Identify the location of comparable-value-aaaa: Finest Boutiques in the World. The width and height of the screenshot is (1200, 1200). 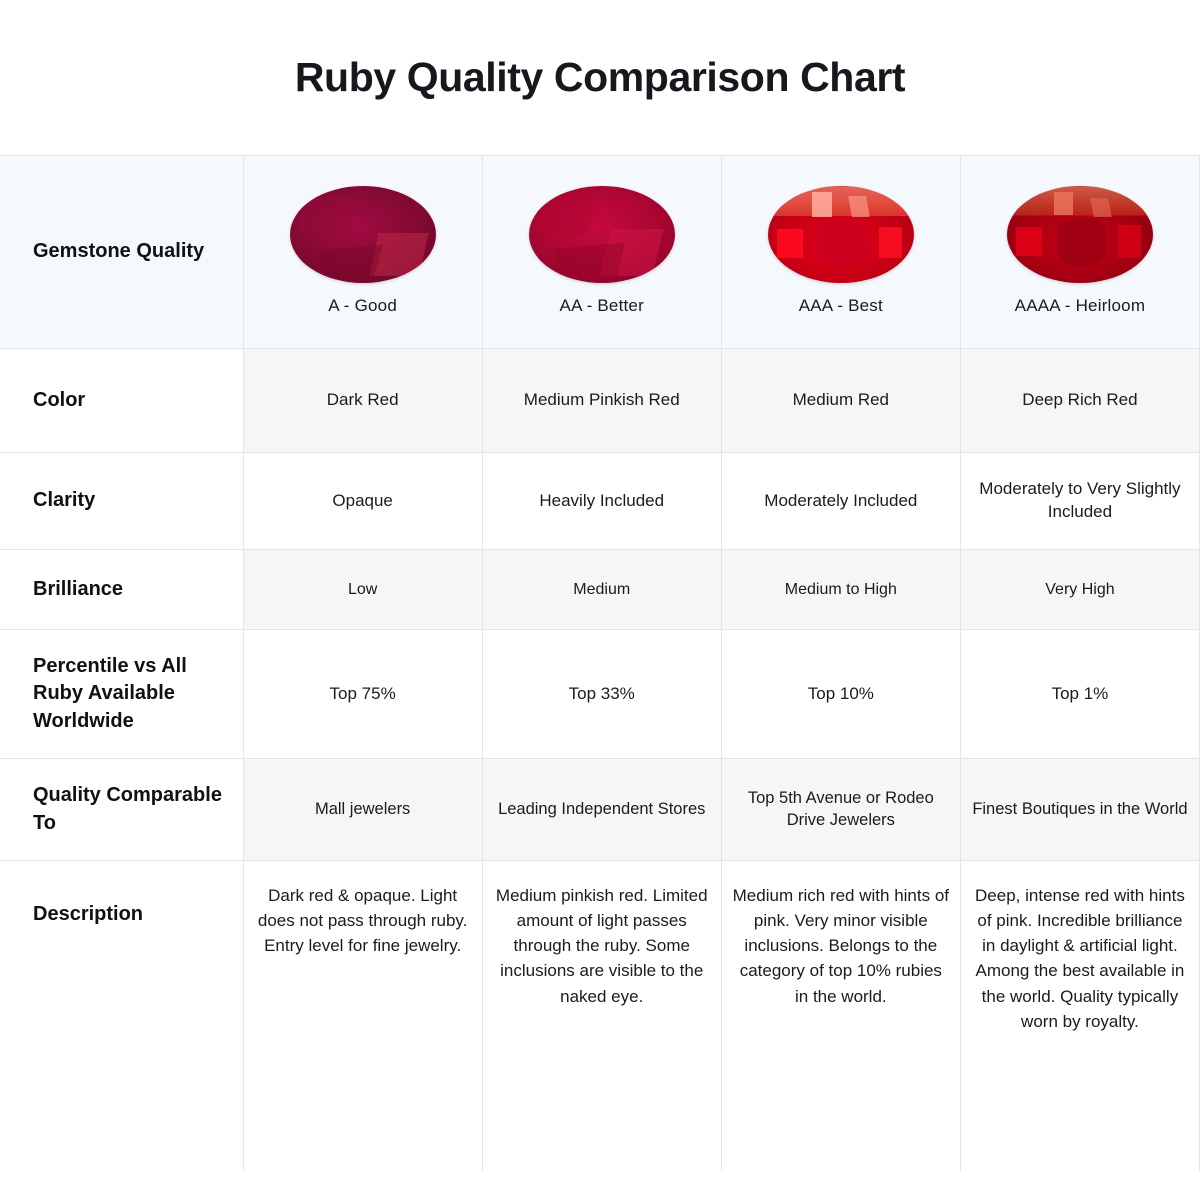
(1080, 809).